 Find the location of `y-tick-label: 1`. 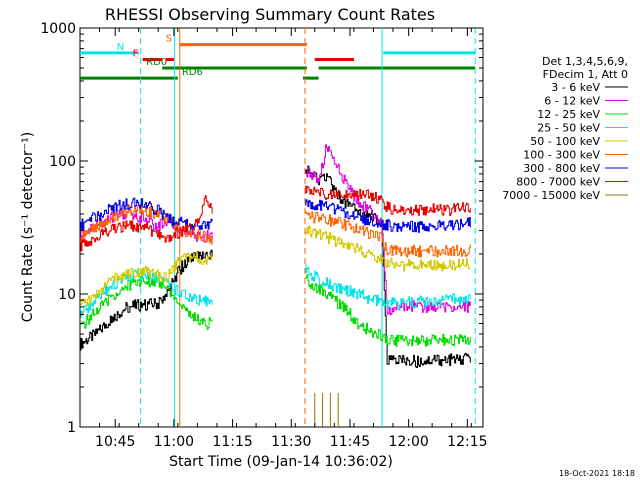

y-tick-label: 1 is located at coordinates (71, 428).